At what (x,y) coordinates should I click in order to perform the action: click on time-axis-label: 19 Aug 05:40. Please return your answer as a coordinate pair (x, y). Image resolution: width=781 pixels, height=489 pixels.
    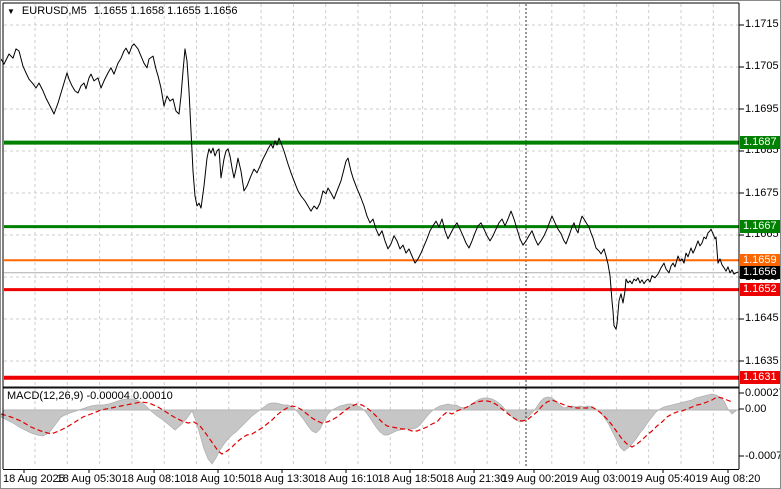
    Looking at the image, I should click on (663, 479).